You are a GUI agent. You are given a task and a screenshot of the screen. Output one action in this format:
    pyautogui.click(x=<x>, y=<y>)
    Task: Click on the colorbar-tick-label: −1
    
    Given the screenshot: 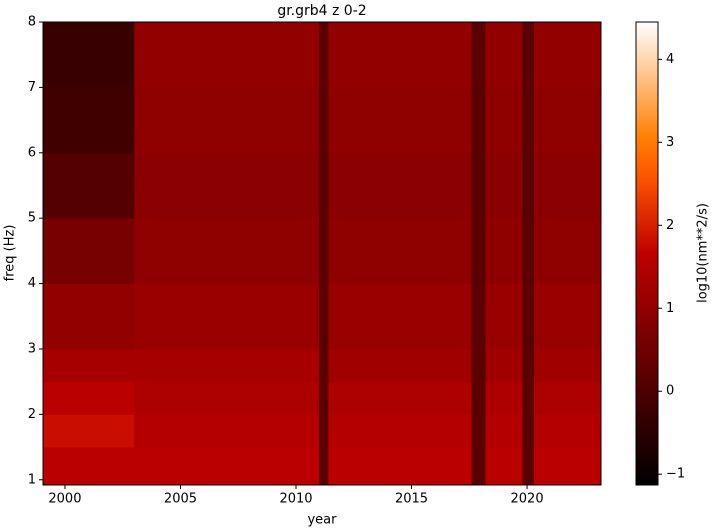 What is the action you would take?
    pyautogui.click(x=675, y=474)
    